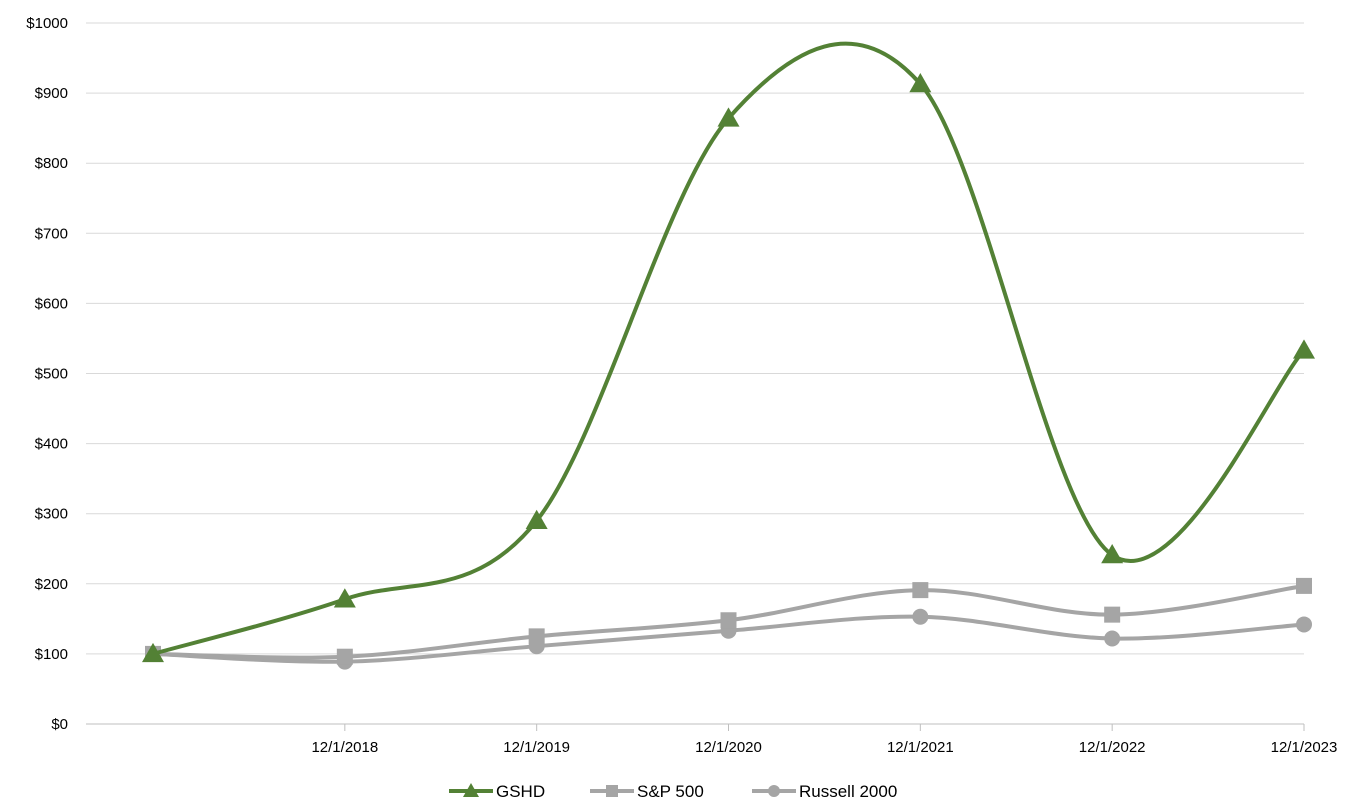  What do you see at coordinates (1112, 747) in the screenshot?
I see `x-tick-label: 12/1/2022` at bounding box center [1112, 747].